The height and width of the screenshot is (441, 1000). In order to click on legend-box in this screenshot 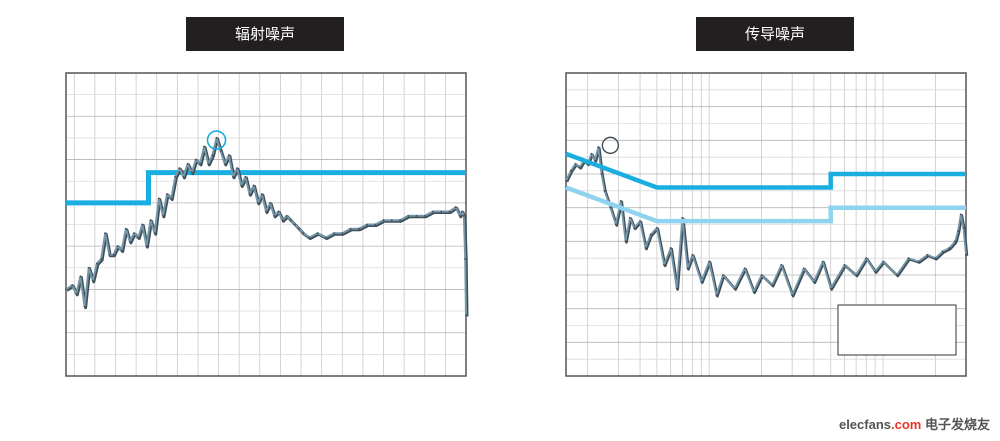, I will do `click(897, 330)`.